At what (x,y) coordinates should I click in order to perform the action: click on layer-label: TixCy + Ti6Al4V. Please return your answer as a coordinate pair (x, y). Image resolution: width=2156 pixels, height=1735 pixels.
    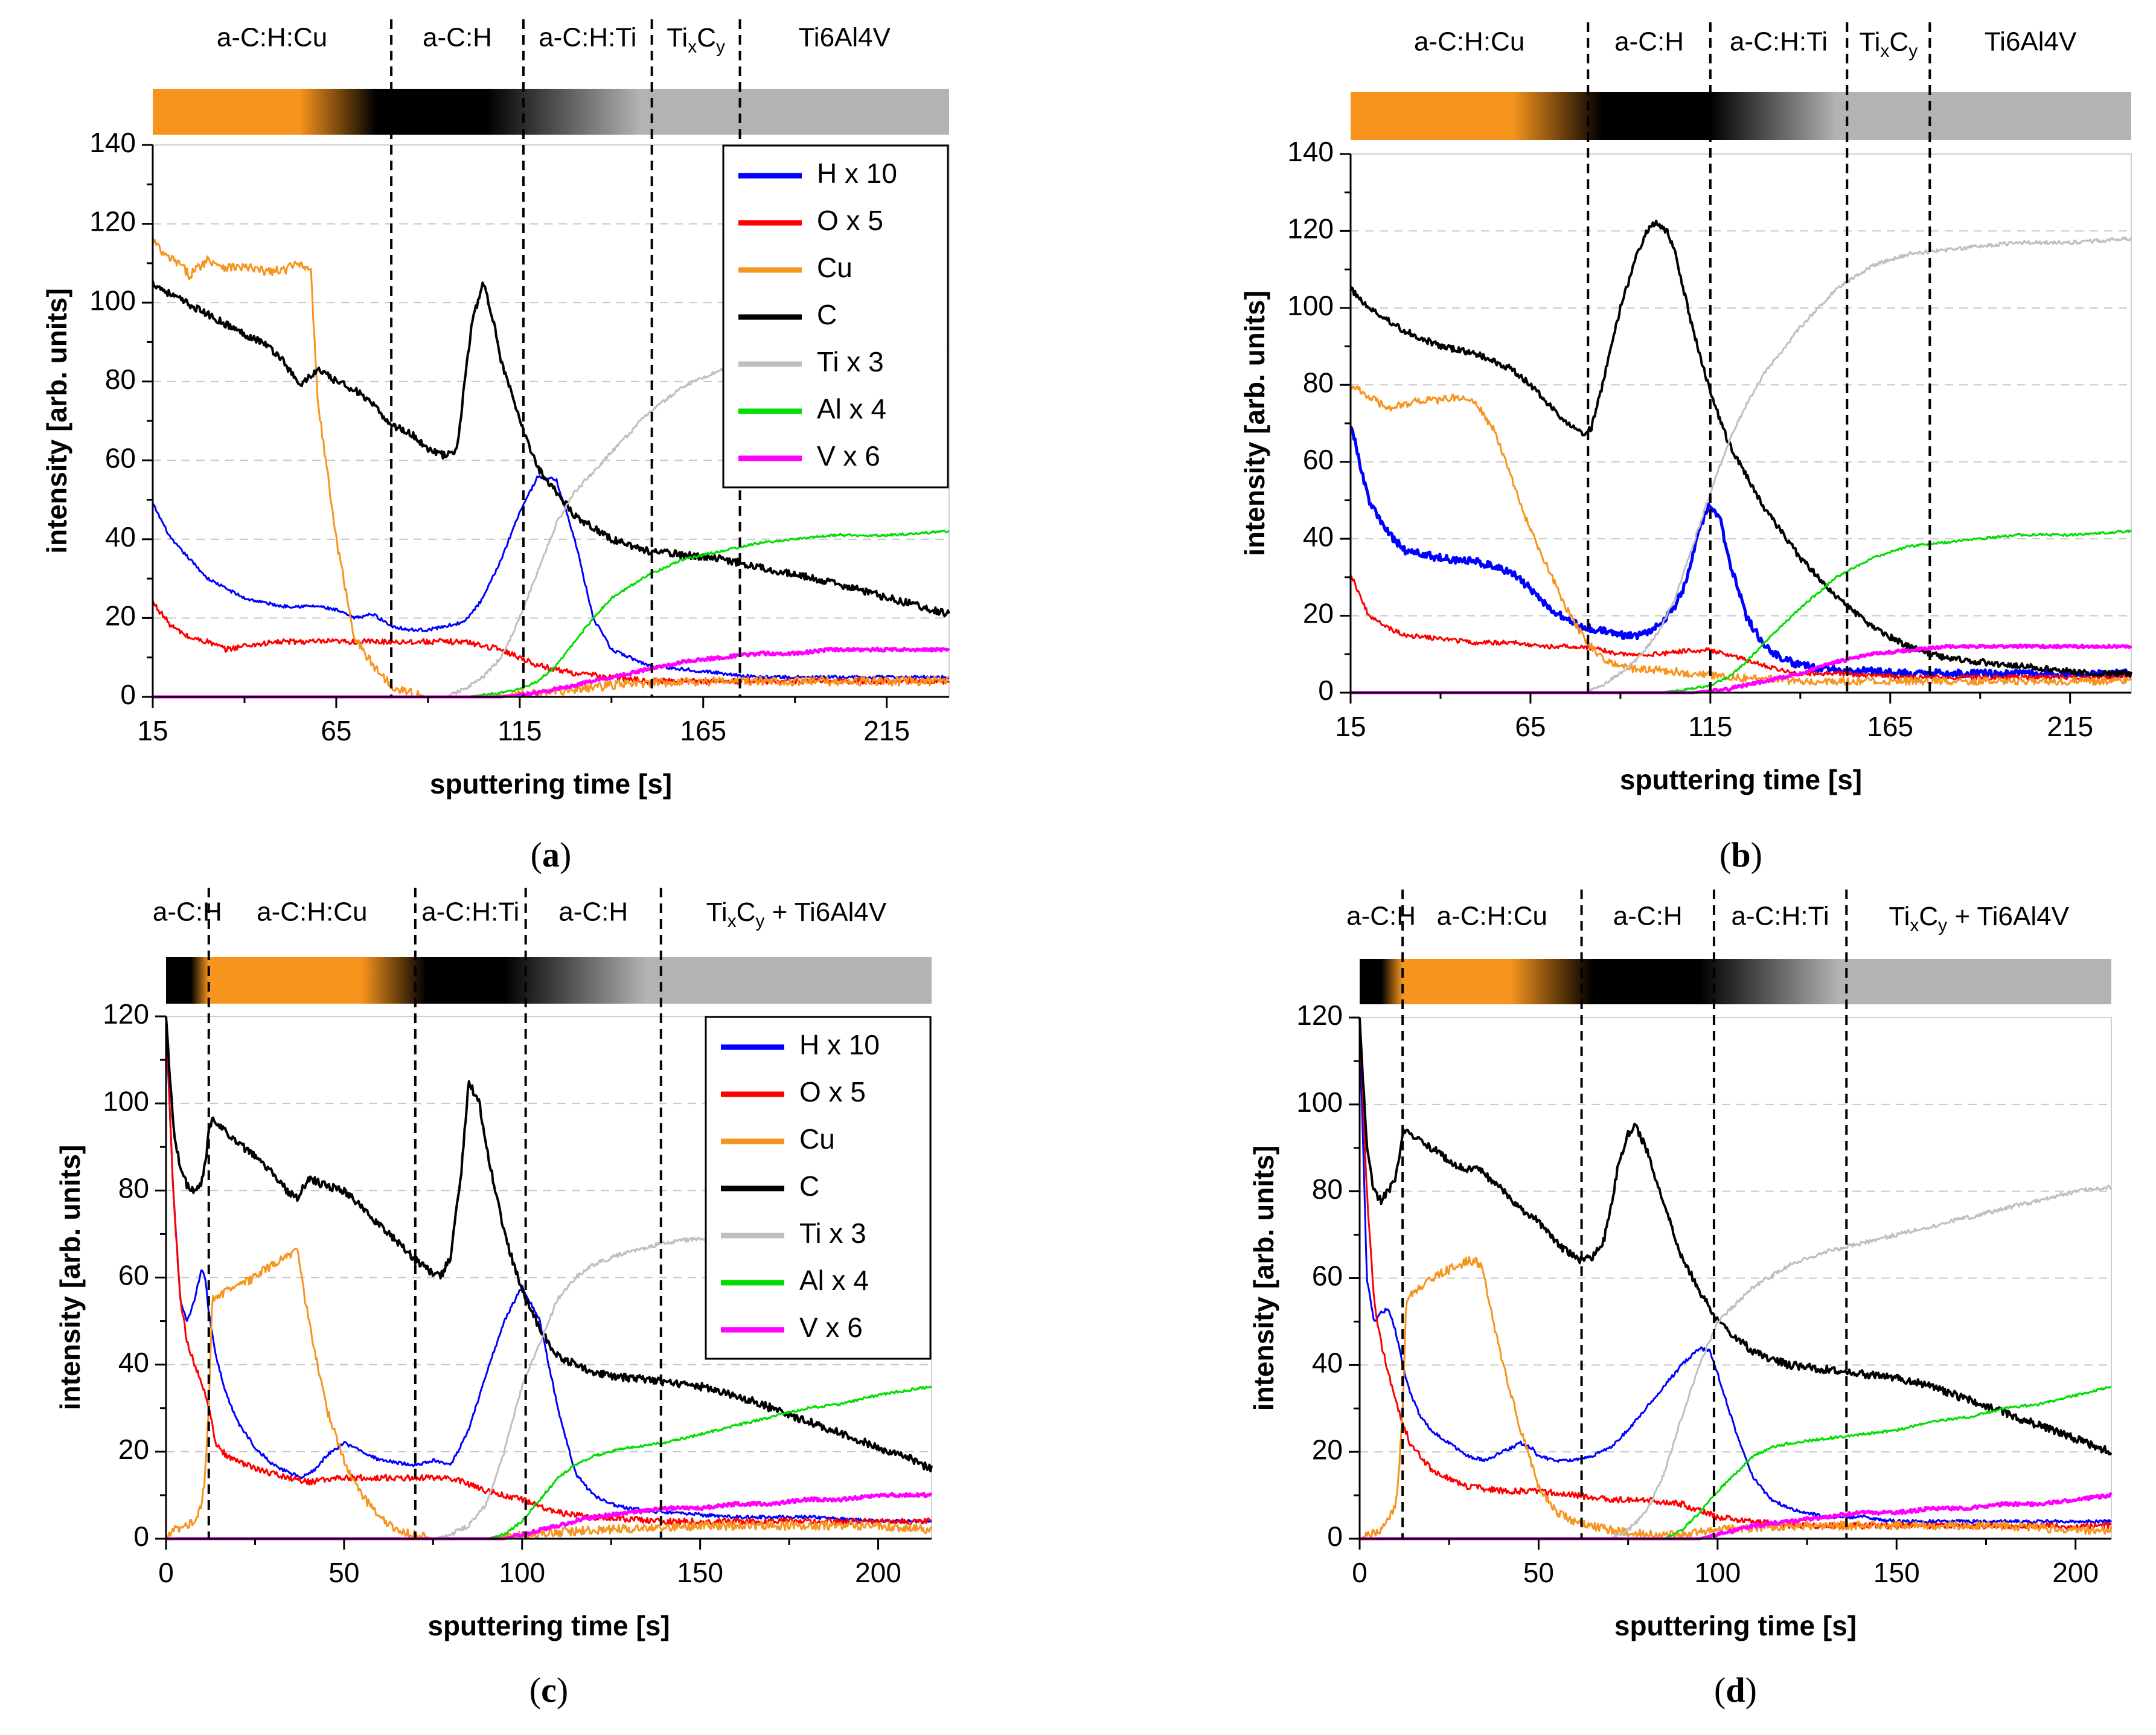
    Looking at the image, I should click on (1979, 918).